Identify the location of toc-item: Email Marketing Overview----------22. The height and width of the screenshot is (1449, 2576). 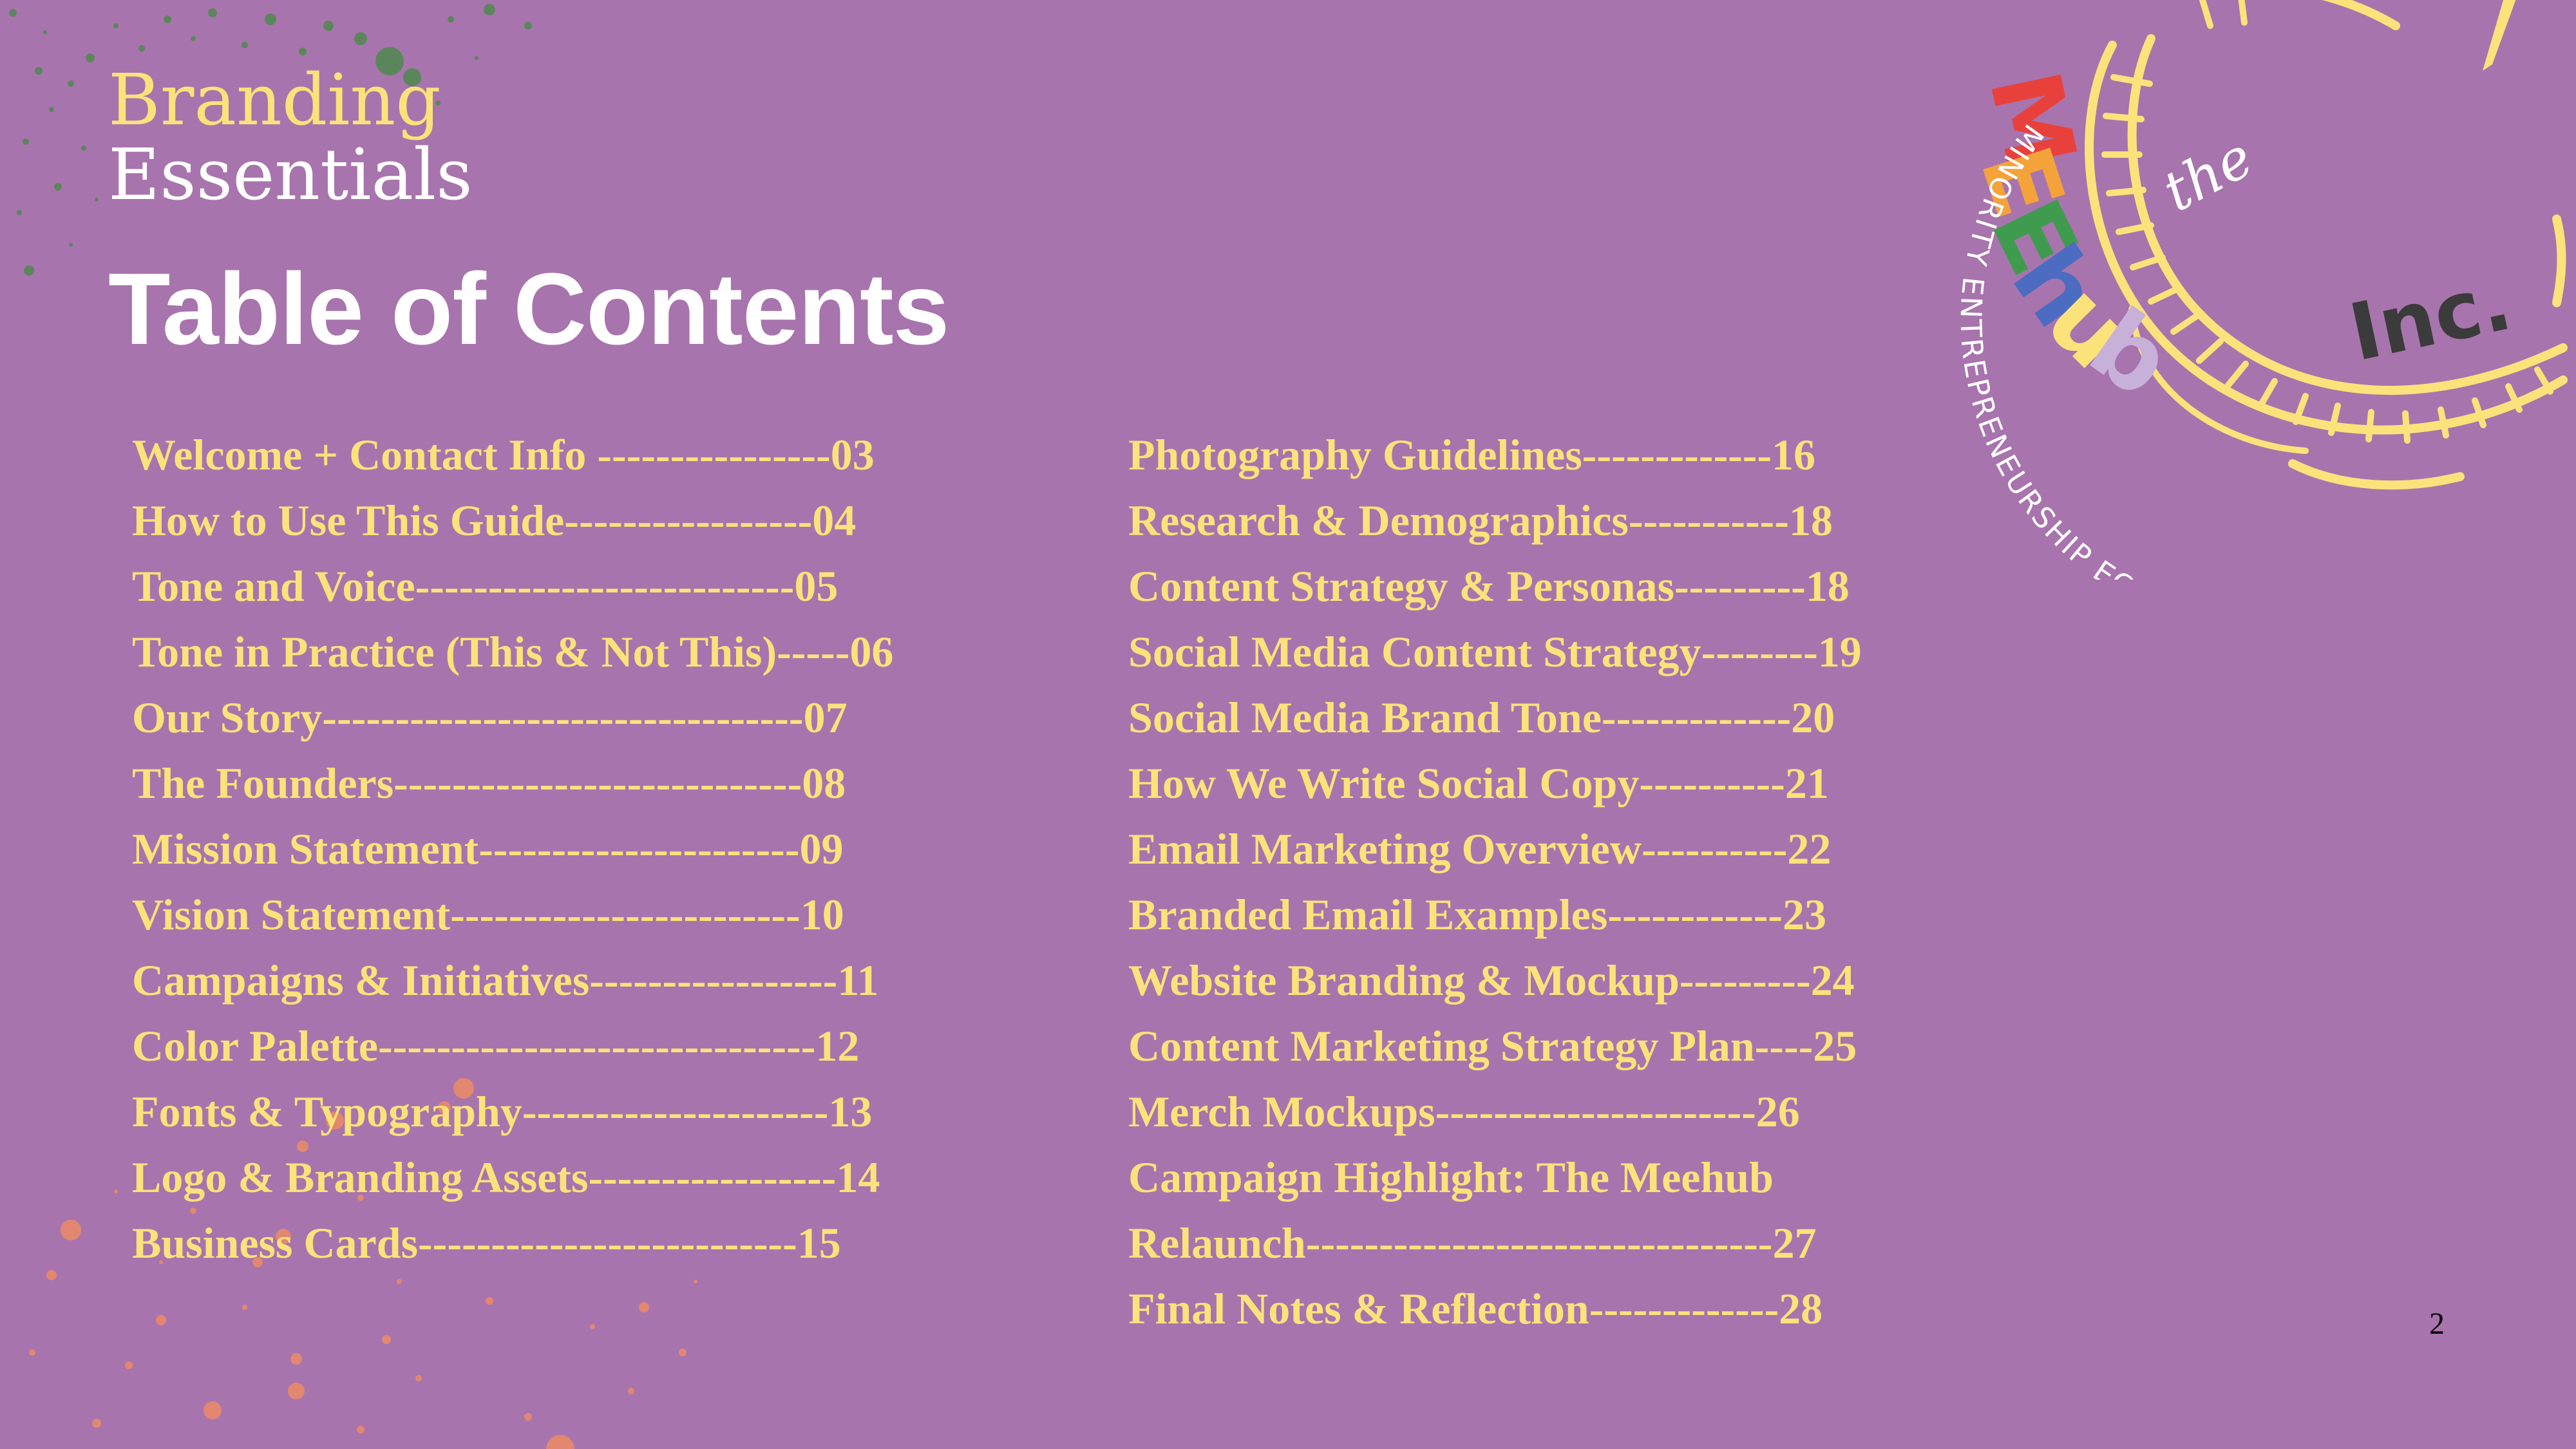
(1480, 848).